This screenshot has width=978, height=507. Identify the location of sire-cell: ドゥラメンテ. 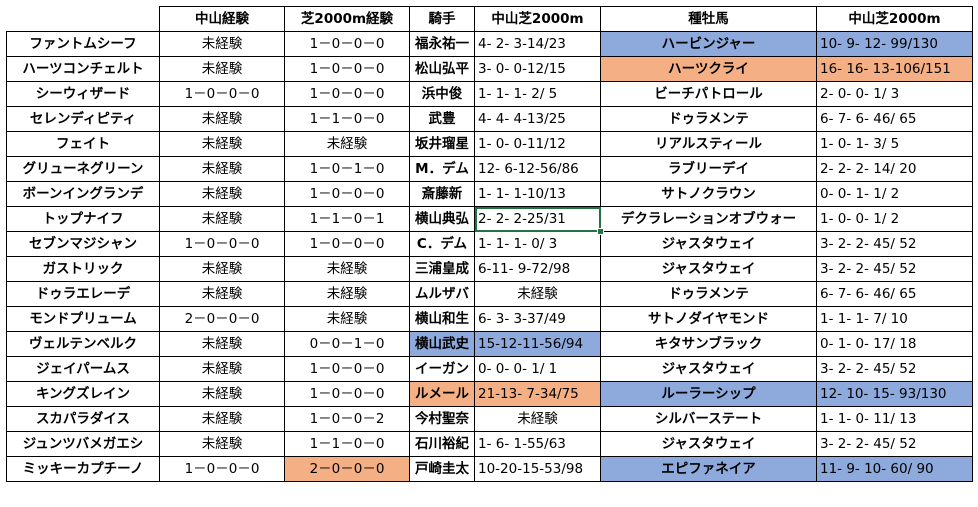
(708, 294).